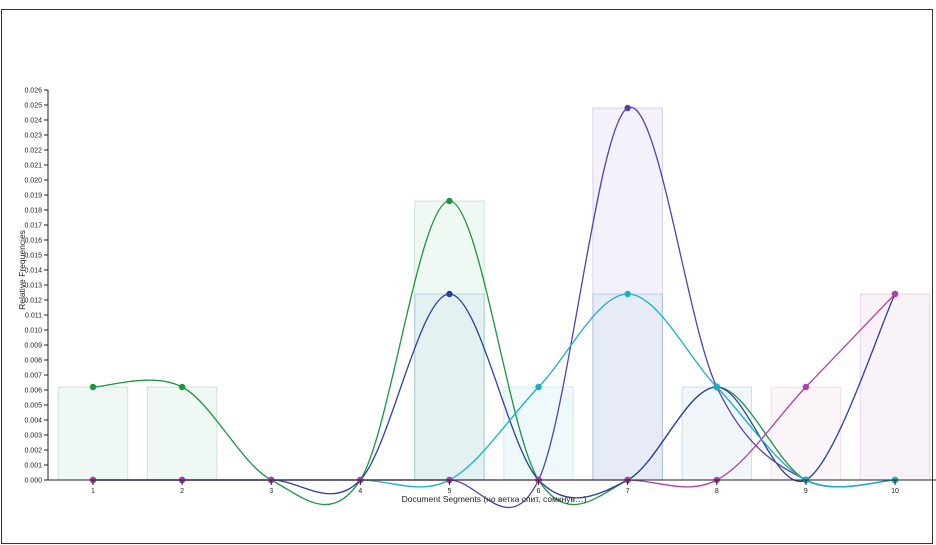  What do you see at coordinates (33, 211) in the screenshot?
I see `y-tick-label: 0.018` at bounding box center [33, 211].